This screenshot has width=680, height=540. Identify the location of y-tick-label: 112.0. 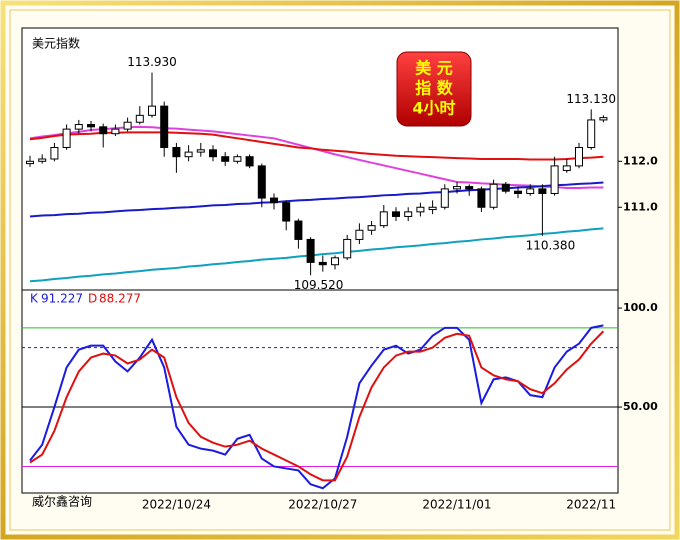
(640, 160).